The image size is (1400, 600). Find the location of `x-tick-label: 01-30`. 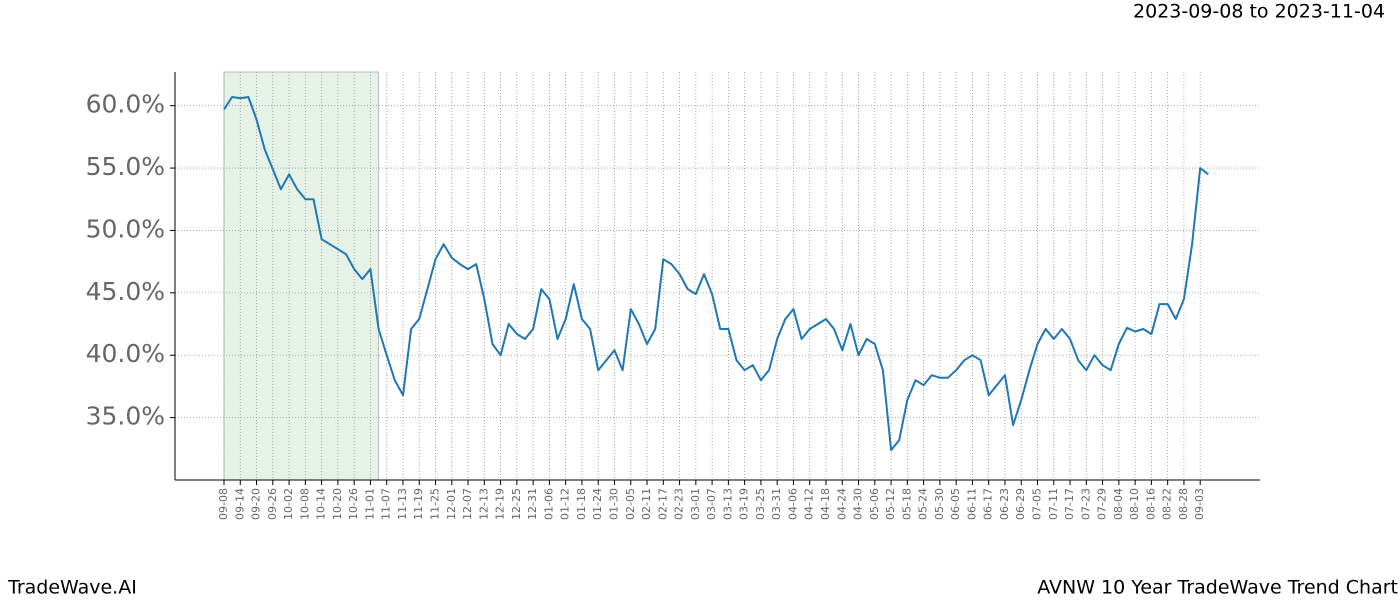

x-tick-label: 01-30 is located at coordinates (613, 504).